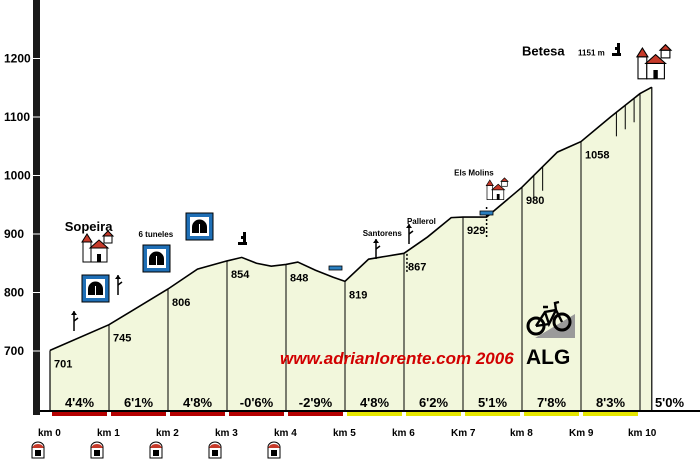 Image resolution: width=700 pixels, height=461 pixels. What do you see at coordinates (562, 322) in the screenshot?
I see `bike-wheel-front` at bounding box center [562, 322].